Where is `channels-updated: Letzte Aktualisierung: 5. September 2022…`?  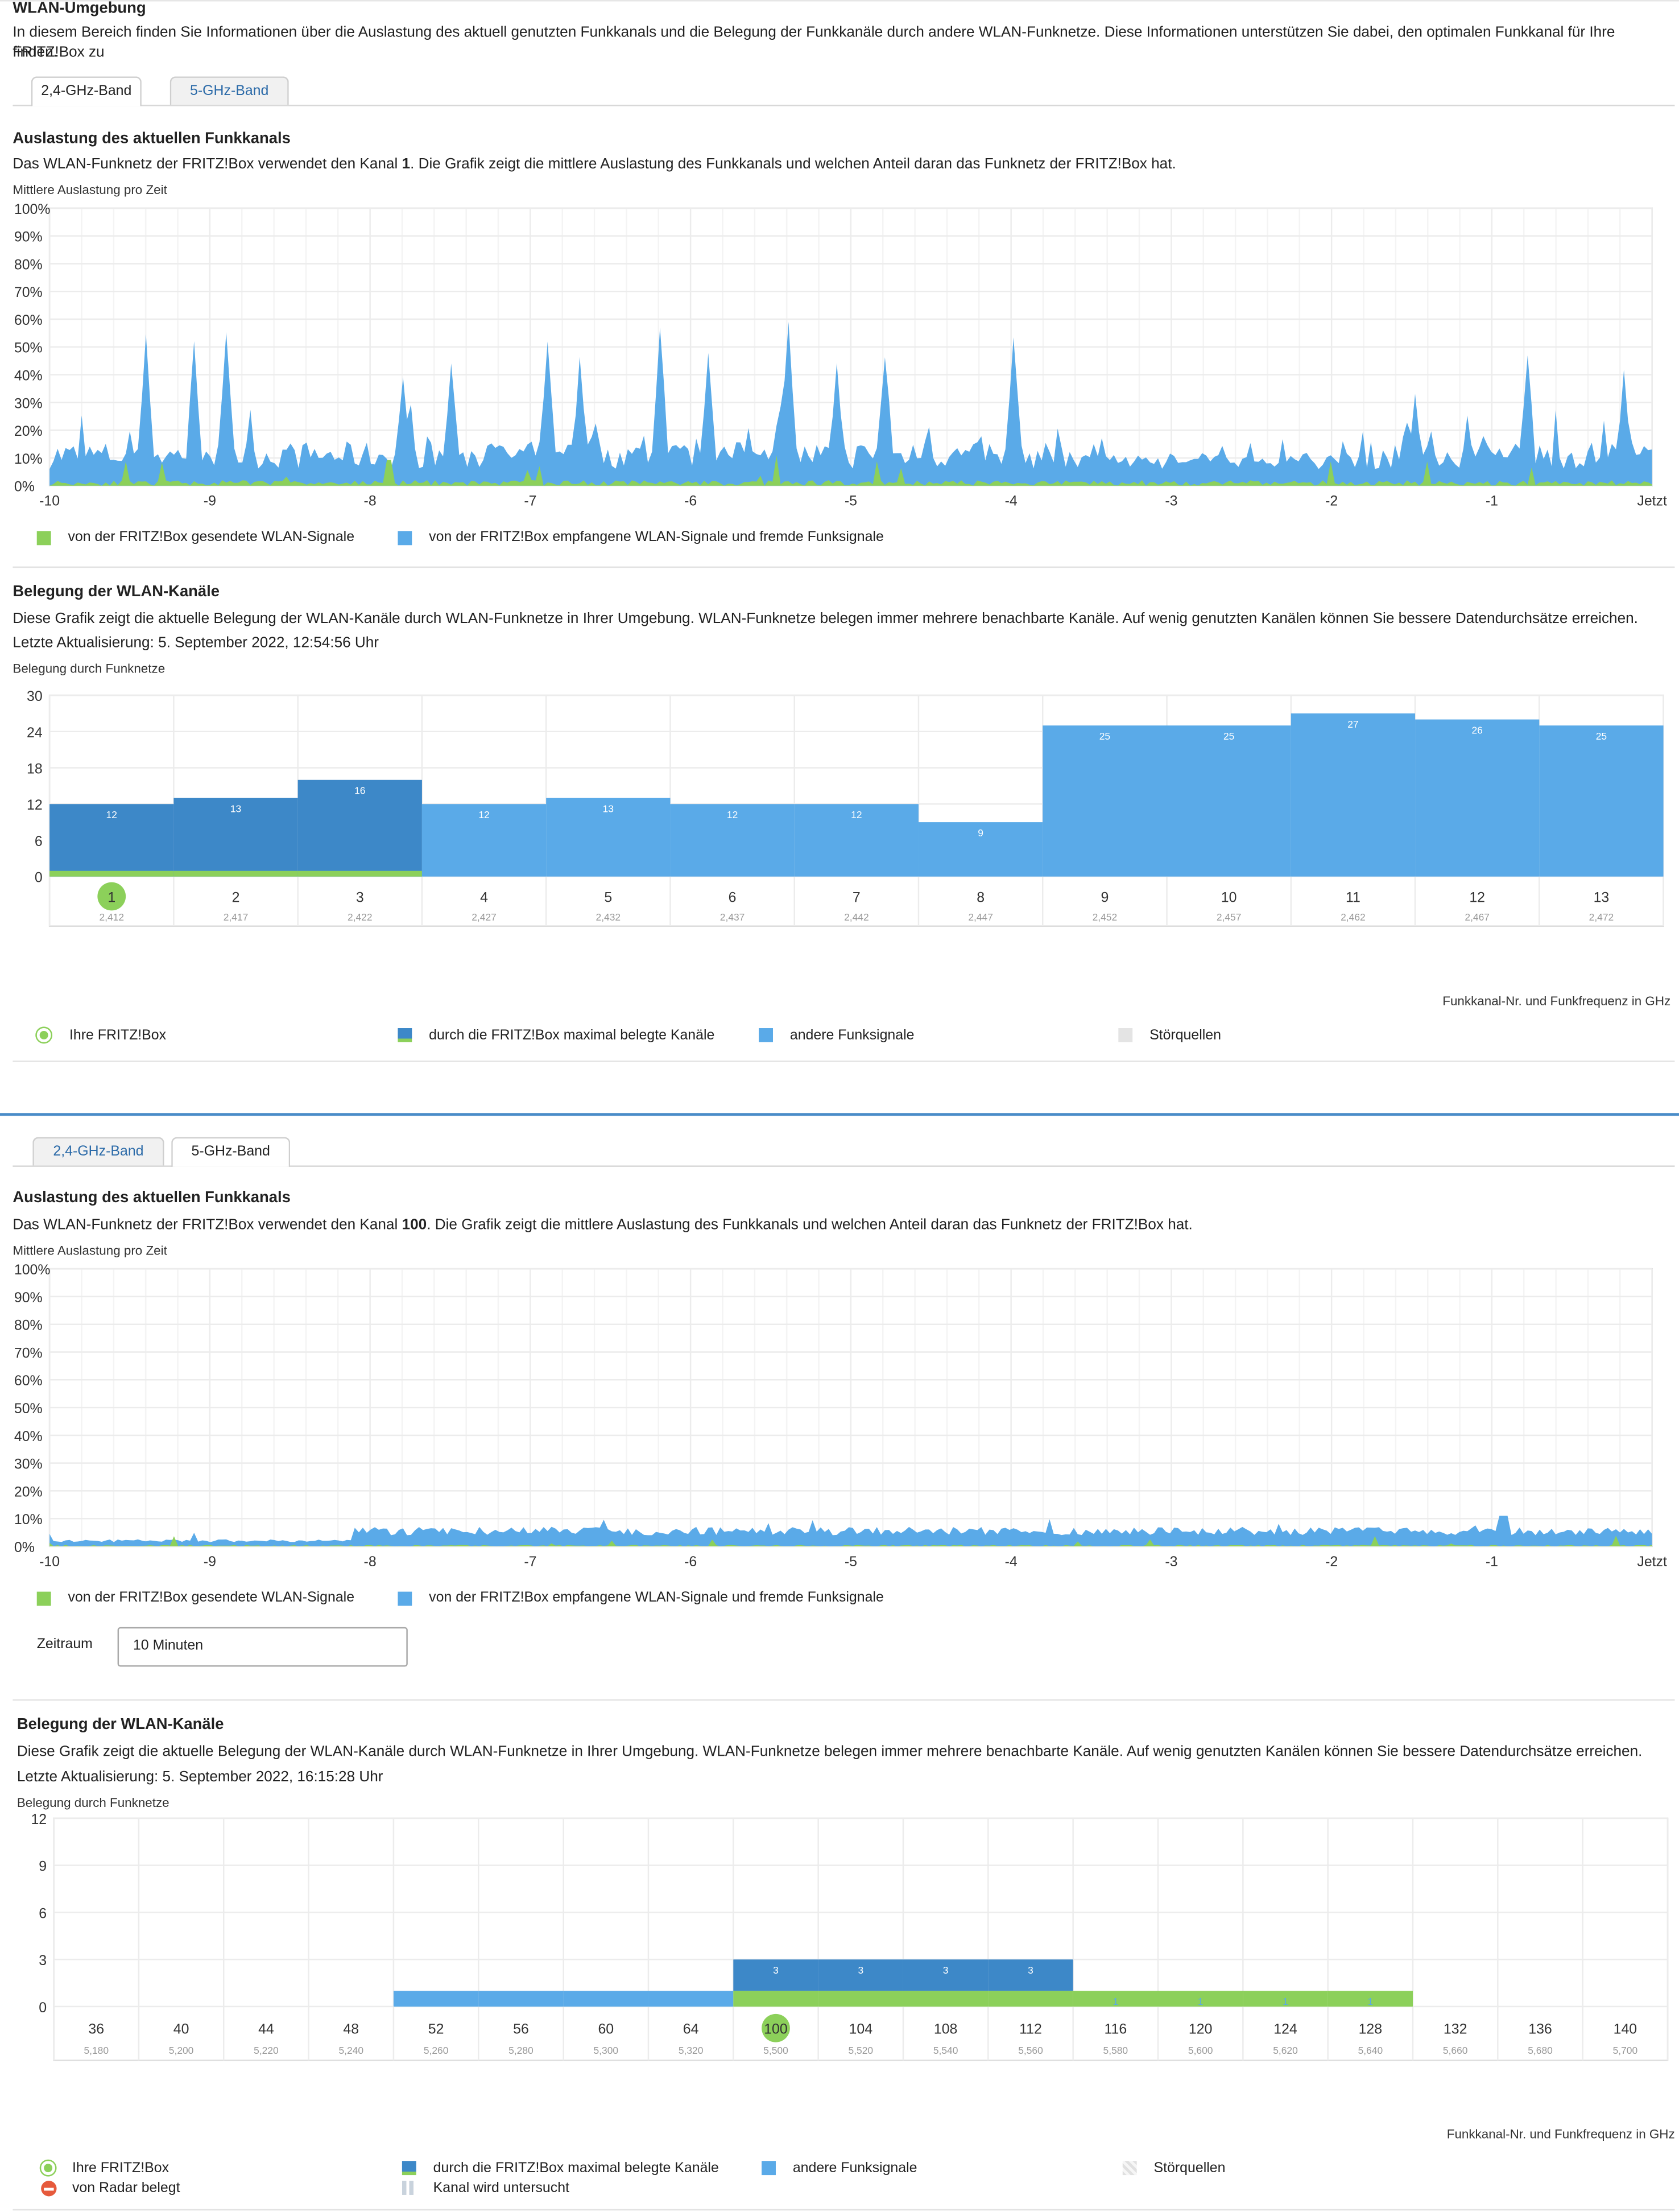
channels-updated: Letzte Aktualisierung: 5. September 2022… is located at coordinates (196, 643).